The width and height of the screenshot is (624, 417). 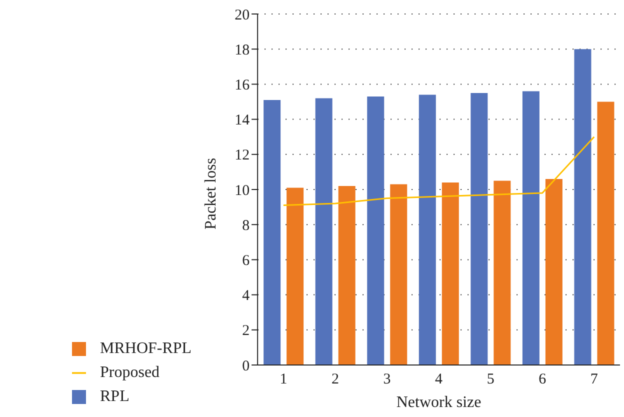 What do you see at coordinates (242, 50) in the screenshot?
I see `y-tick-label: 18` at bounding box center [242, 50].